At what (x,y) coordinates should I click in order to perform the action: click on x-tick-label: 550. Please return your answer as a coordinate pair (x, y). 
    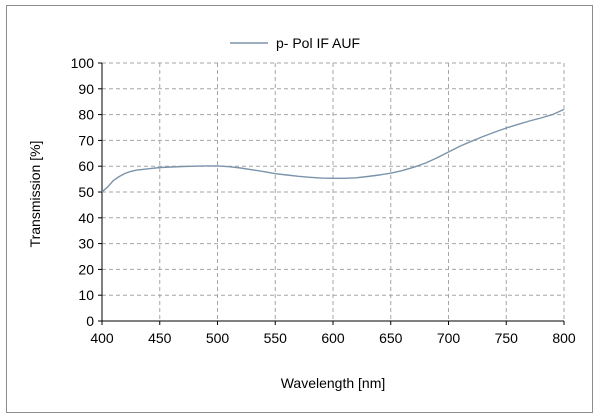
    Looking at the image, I should click on (276, 338).